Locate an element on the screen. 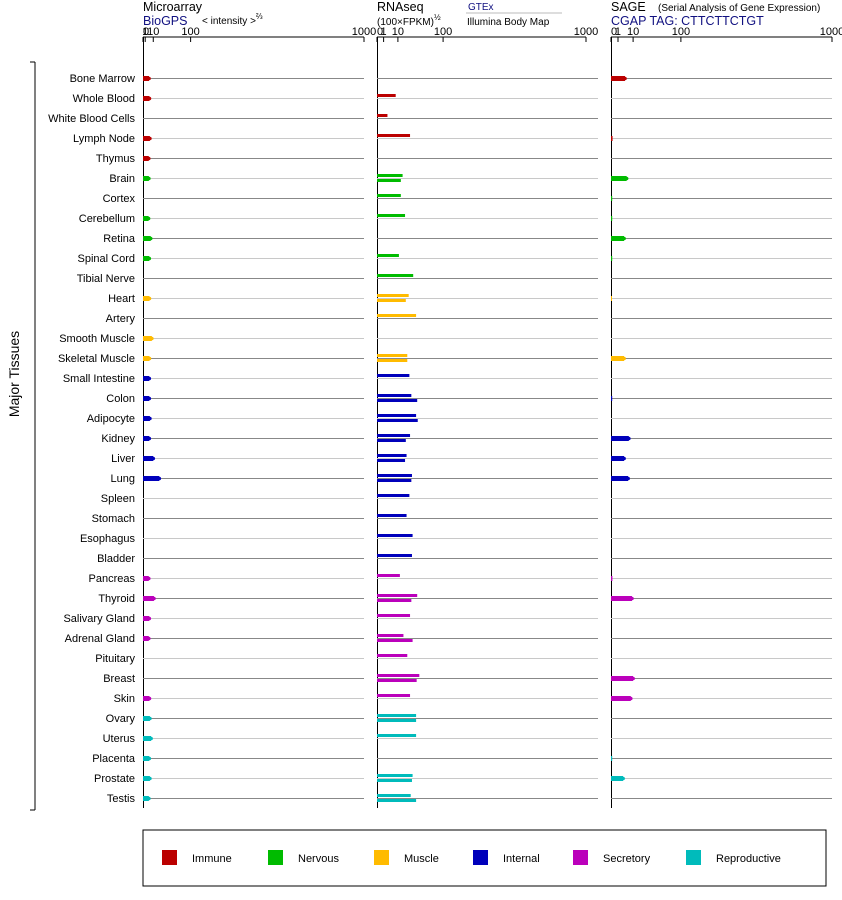  tick-label-sage-3: 100 is located at coordinates (681, 32).